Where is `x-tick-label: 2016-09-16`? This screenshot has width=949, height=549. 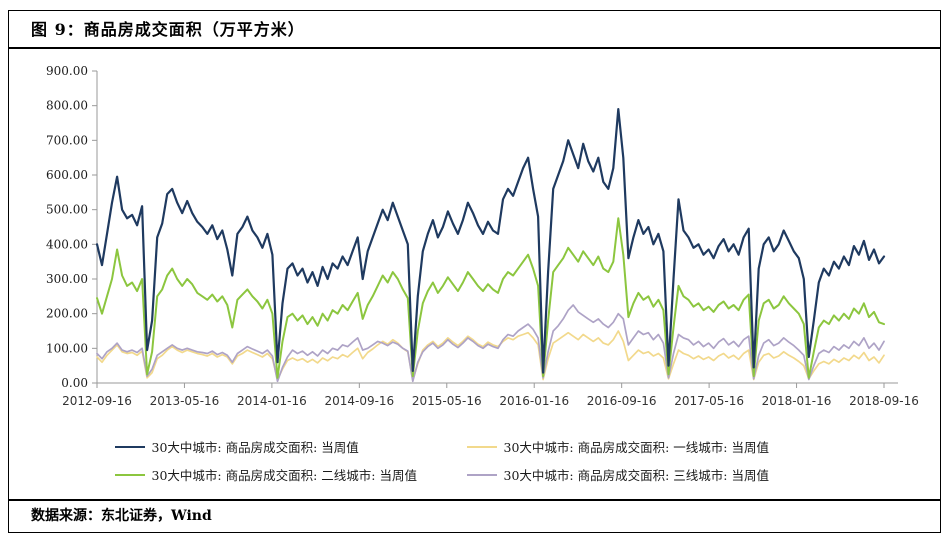 x-tick-label: 2016-09-16 is located at coordinates (622, 401).